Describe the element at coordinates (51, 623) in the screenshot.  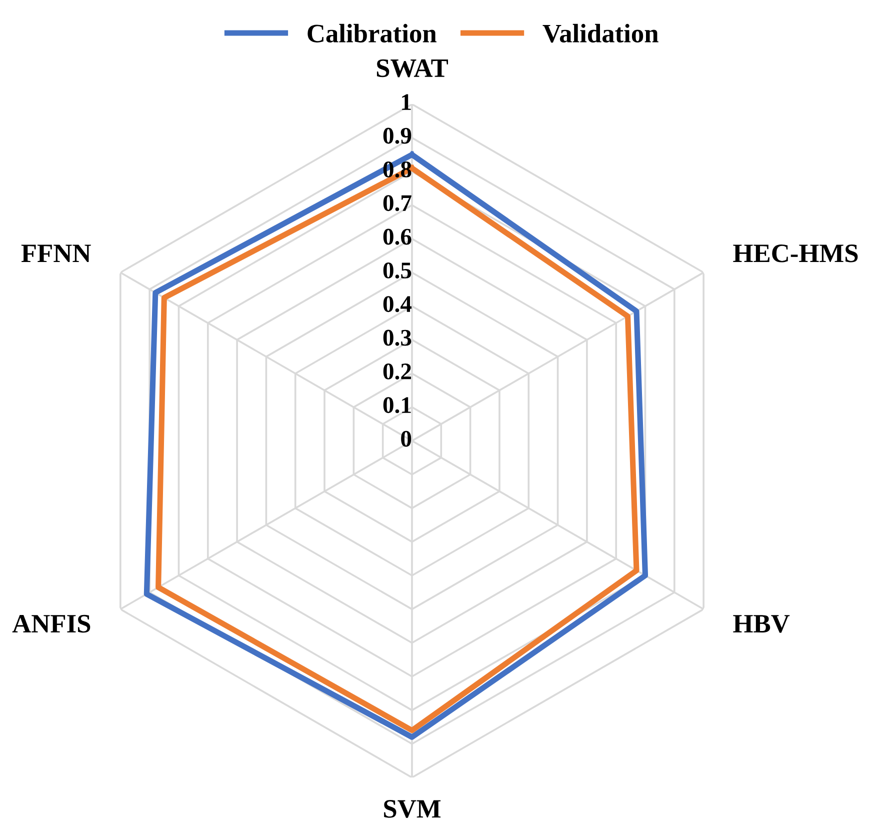
I see `spoke-label: ANFIS` at that location.